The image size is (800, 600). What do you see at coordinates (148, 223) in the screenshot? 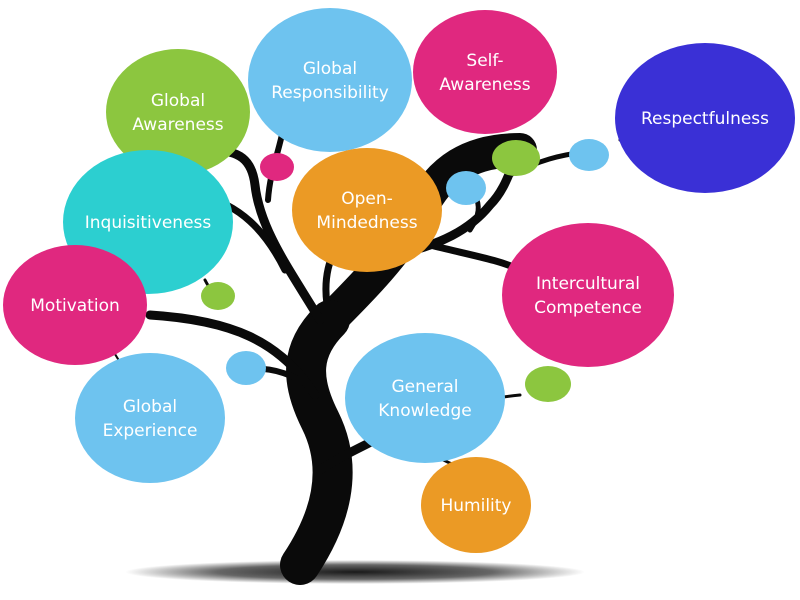
I see `trait-label: Inquisitiveness` at bounding box center [148, 223].